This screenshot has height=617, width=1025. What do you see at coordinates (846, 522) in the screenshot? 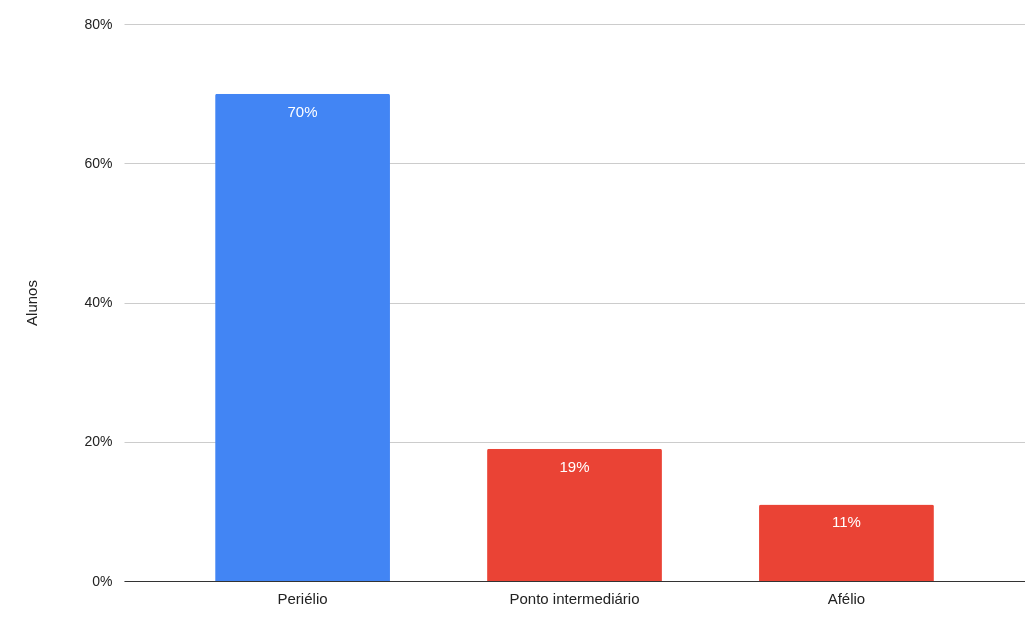
I see `data-label: 11%` at bounding box center [846, 522].